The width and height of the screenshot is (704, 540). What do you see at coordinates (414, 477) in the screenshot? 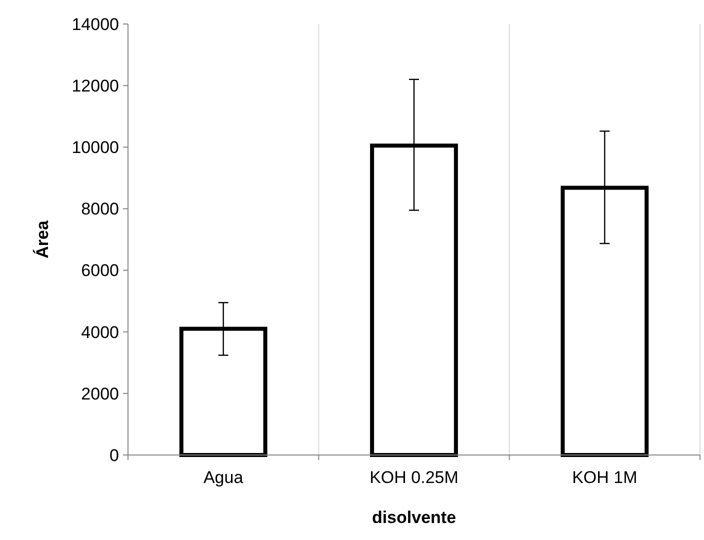
I see `x-tick-label: KOH 0.25M` at bounding box center [414, 477].